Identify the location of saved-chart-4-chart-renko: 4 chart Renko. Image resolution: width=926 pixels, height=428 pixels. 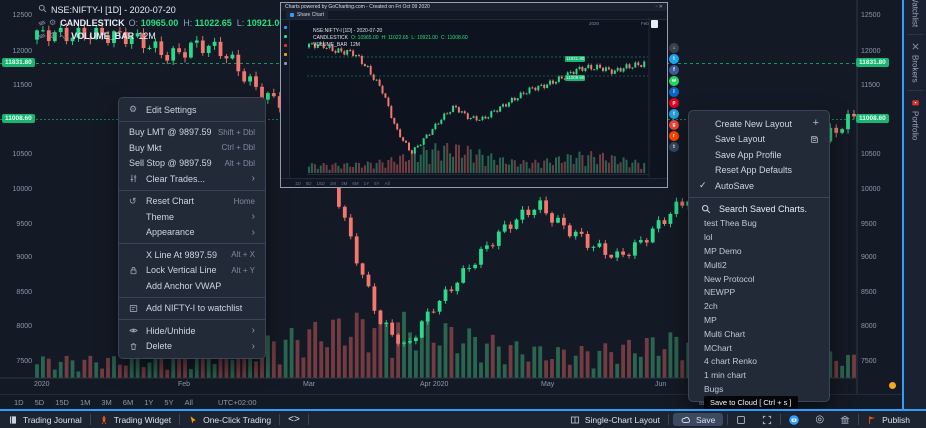
(730, 361).